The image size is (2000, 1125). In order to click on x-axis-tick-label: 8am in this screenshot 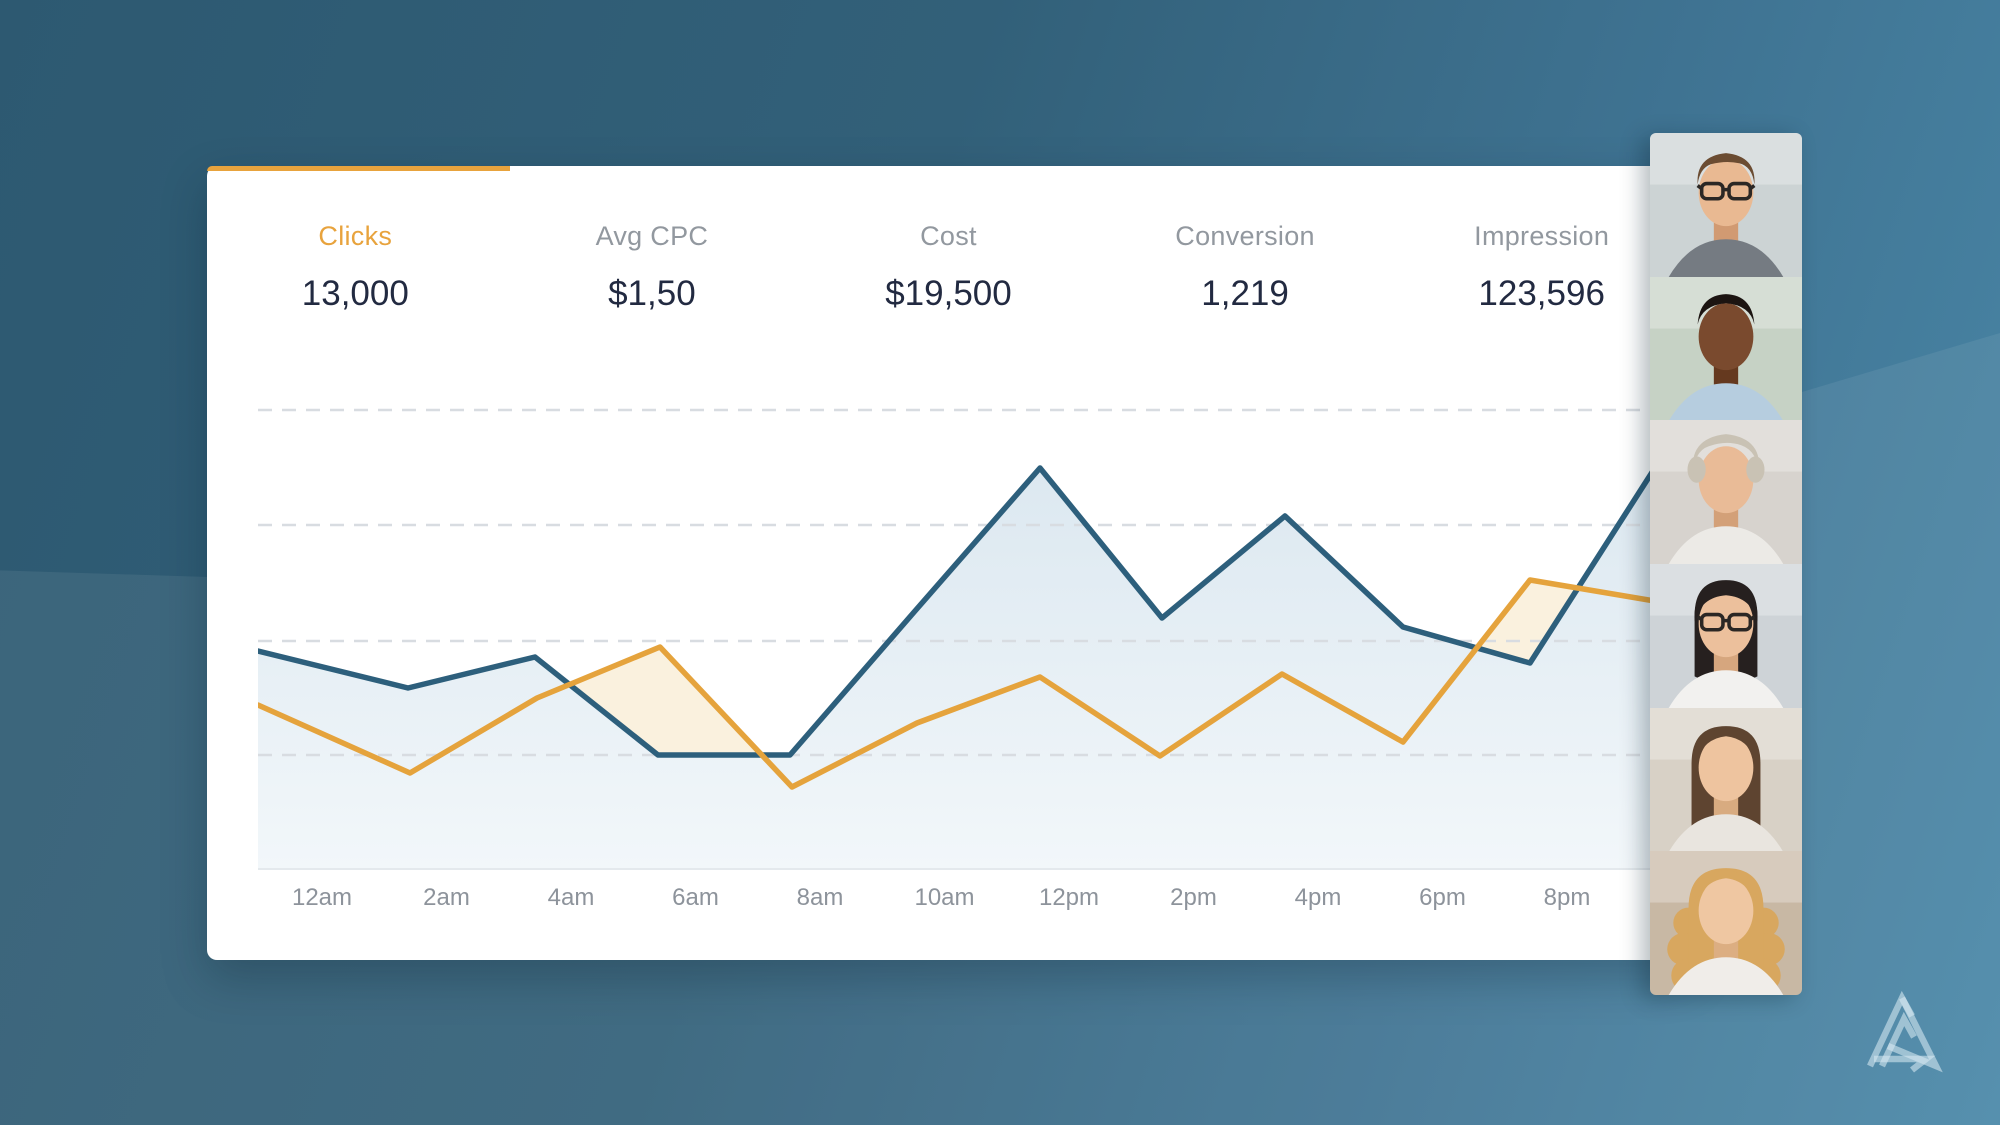, I will do `click(820, 897)`.